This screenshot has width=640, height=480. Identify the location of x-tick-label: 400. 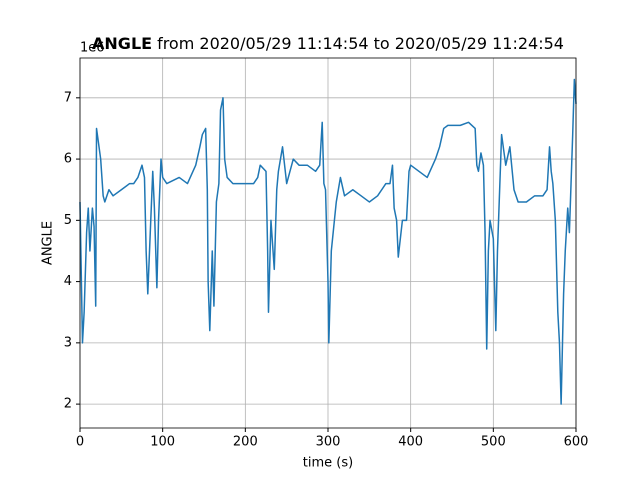
(410, 442).